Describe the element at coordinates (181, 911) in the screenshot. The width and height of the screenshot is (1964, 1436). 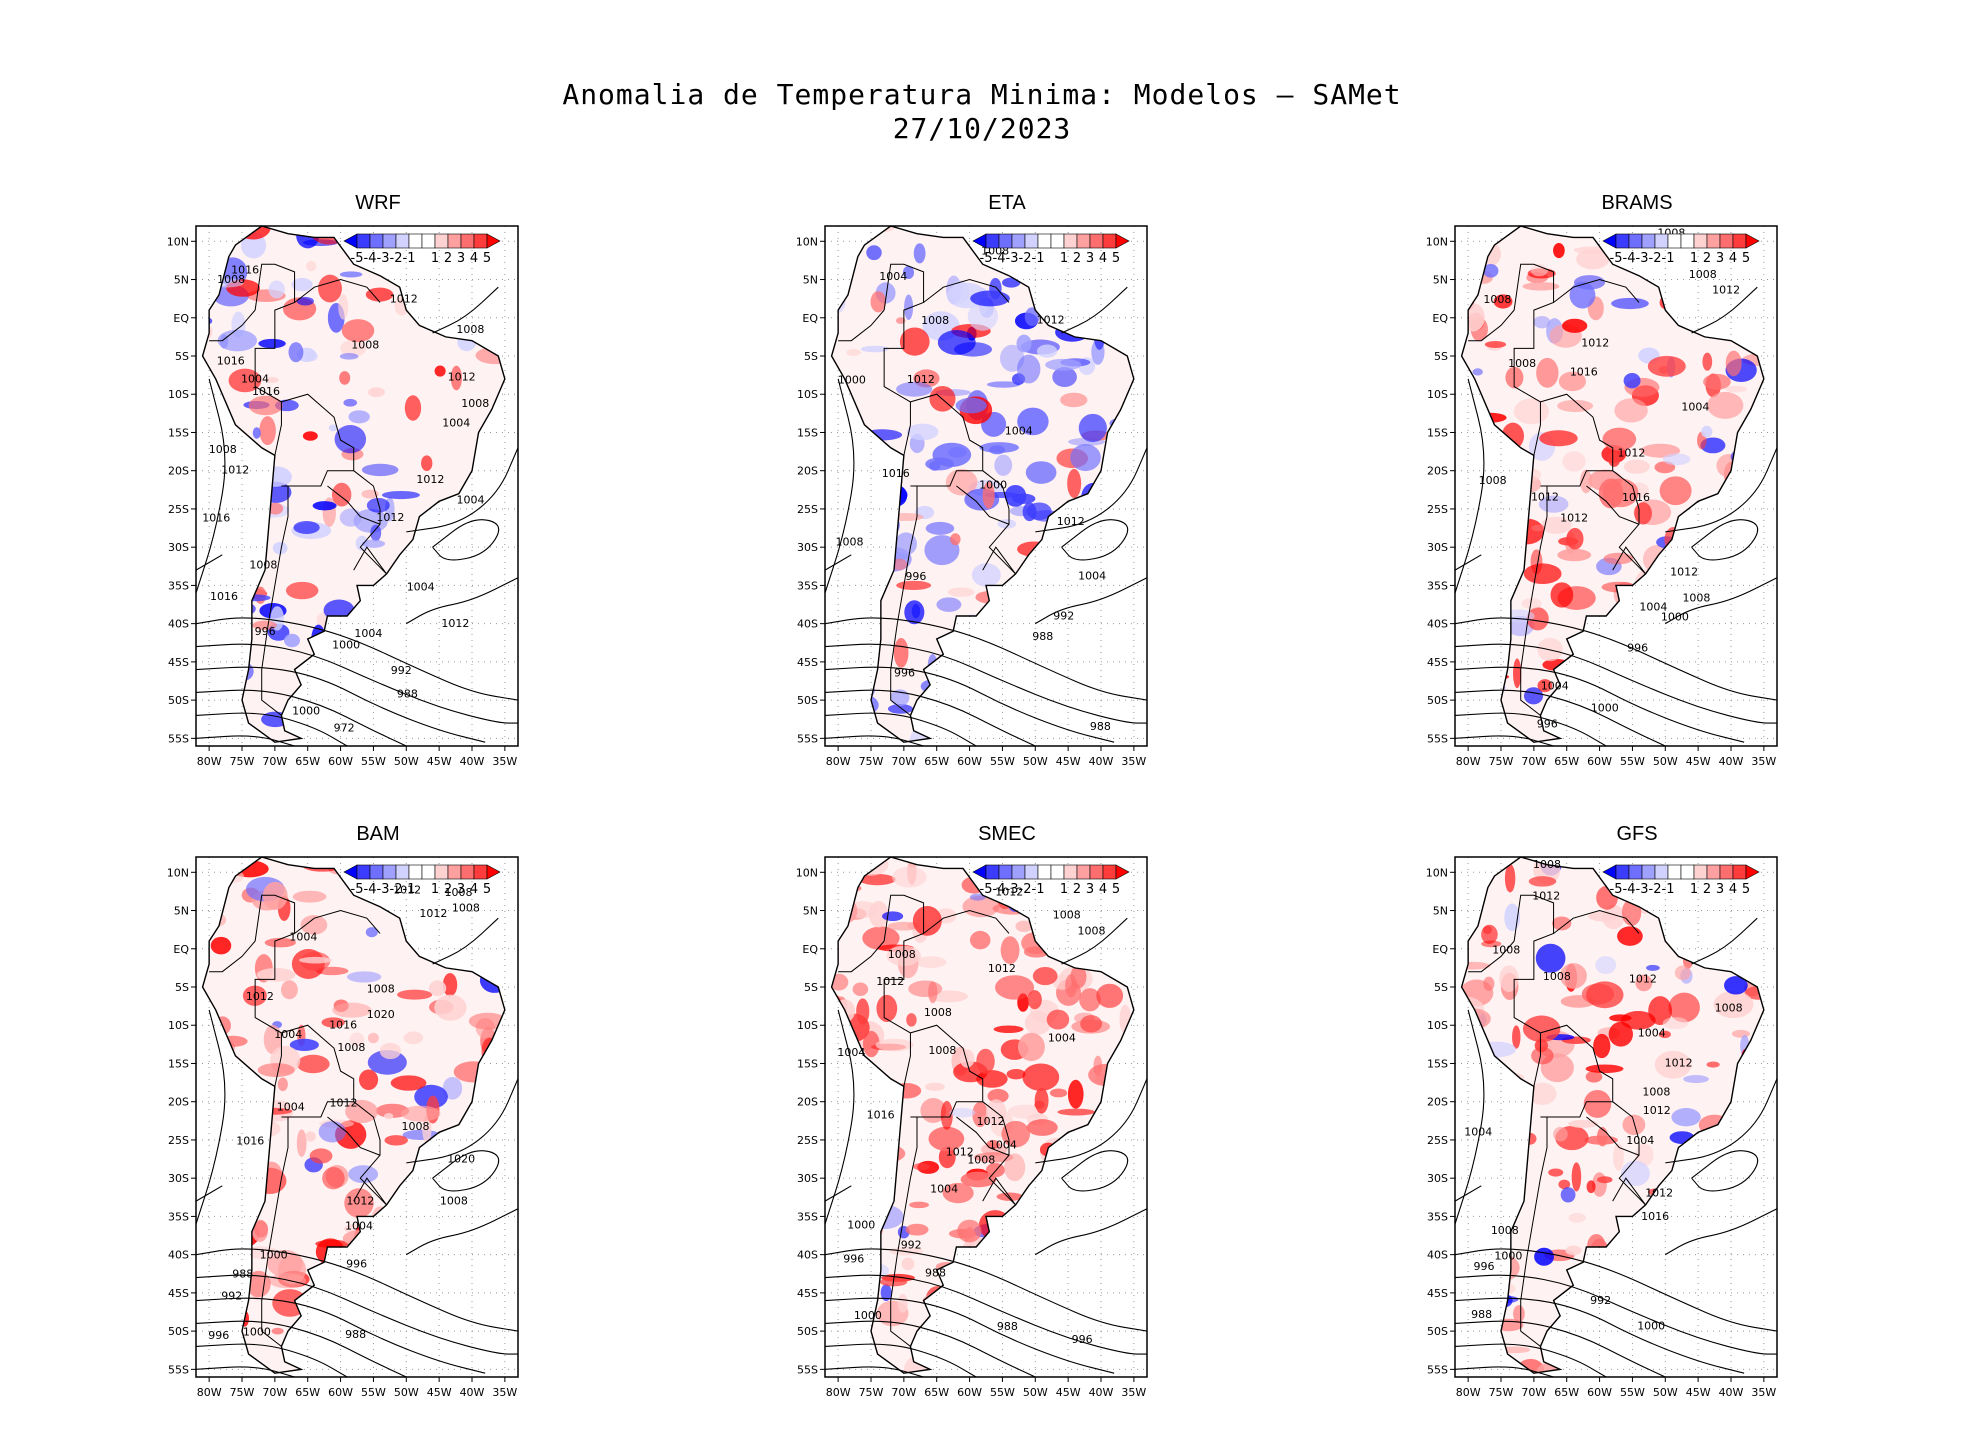
I see `lat-tick-label: 5N` at that location.